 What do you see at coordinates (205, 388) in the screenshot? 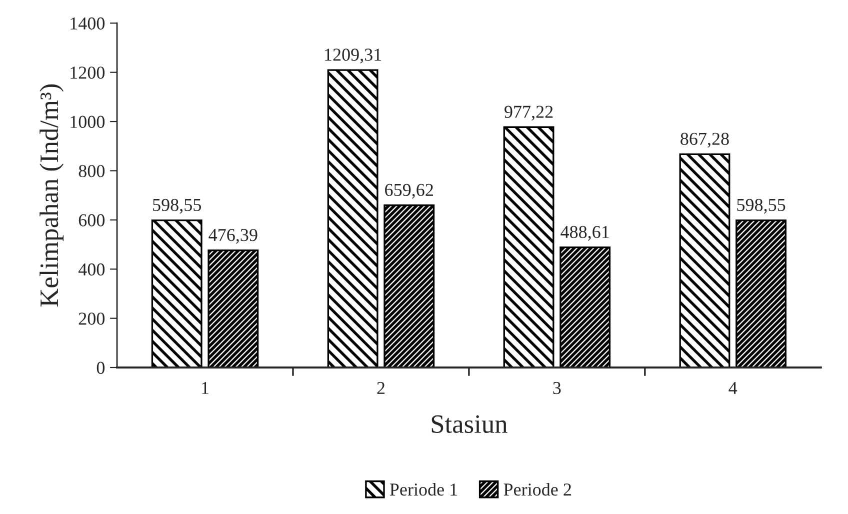
I see `x-tick-label: 1` at bounding box center [205, 388].